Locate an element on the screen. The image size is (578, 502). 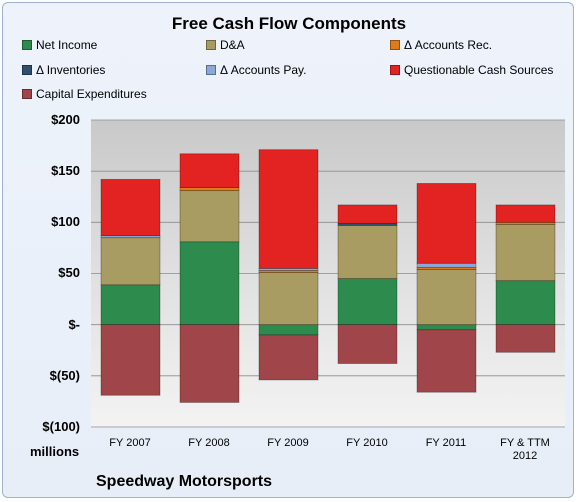
legend-swatch-accounts-pay is located at coordinates (211, 70).